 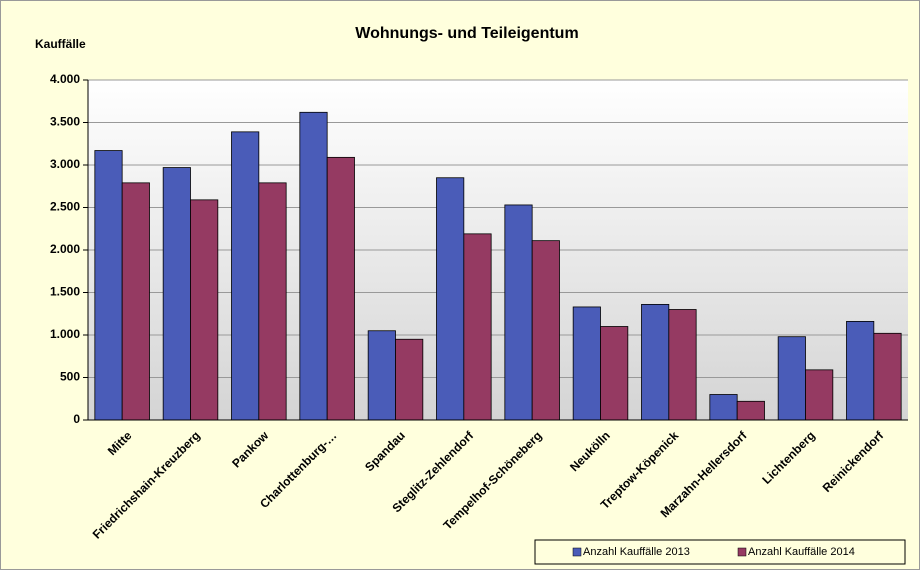 What do you see at coordinates (801, 552) in the screenshot?
I see `legend-label: Anzahl Kauffälle 2014` at bounding box center [801, 552].